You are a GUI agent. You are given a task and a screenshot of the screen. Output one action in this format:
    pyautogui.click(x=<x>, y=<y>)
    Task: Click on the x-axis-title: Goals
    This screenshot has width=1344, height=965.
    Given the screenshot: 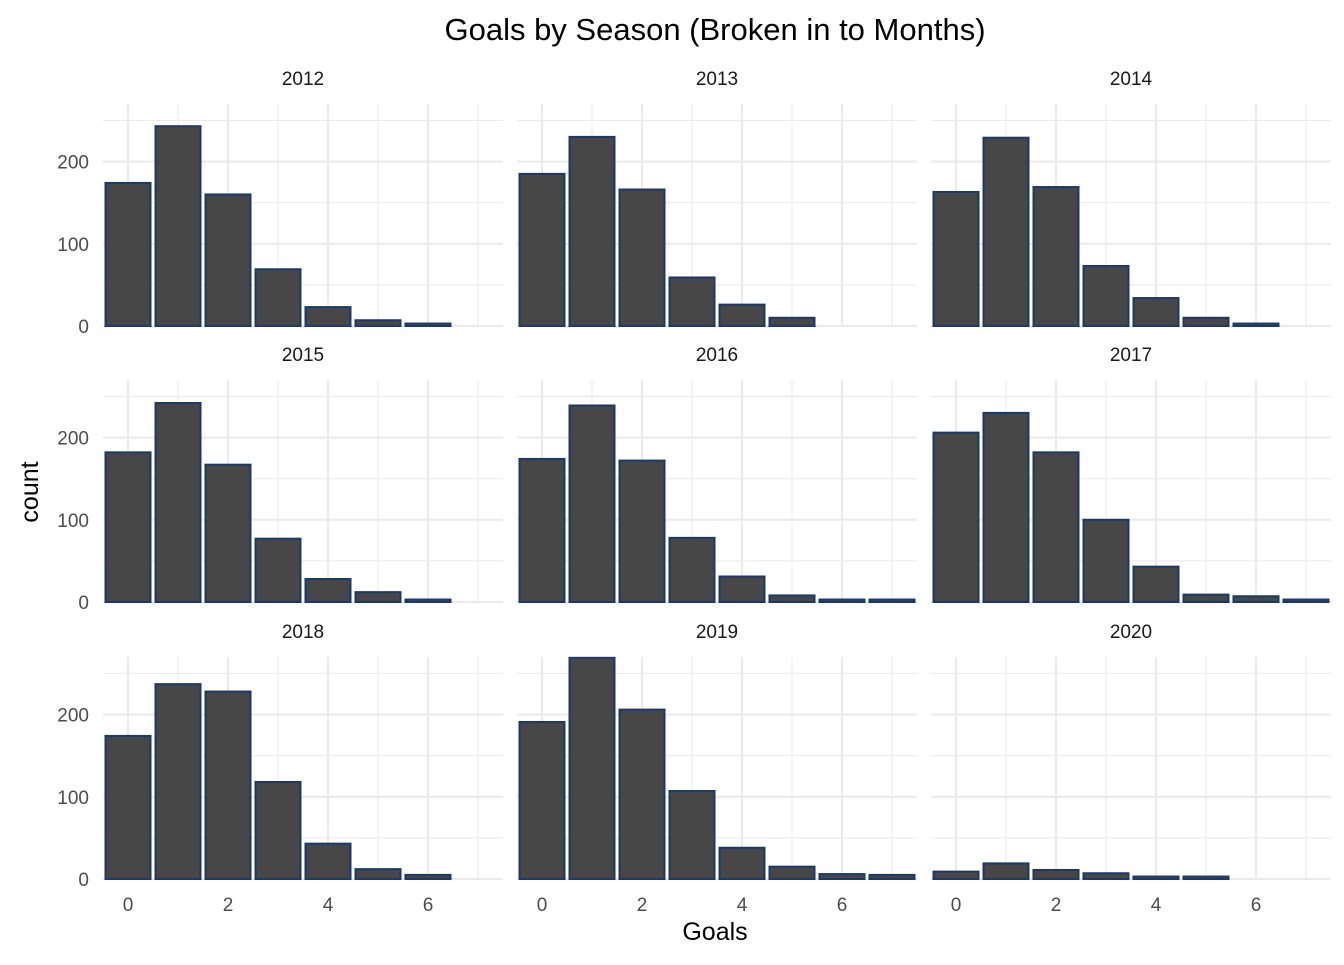 What is the action you would take?
    pyautogui.click(x=714, y=932)
    